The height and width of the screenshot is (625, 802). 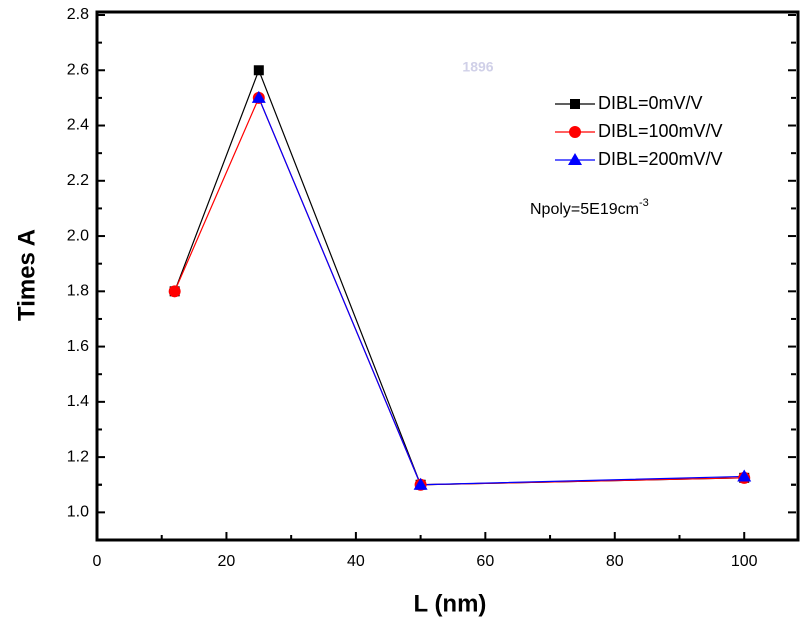 I want to click on y-tick-label: 2.0, so click(x=78, y=235).